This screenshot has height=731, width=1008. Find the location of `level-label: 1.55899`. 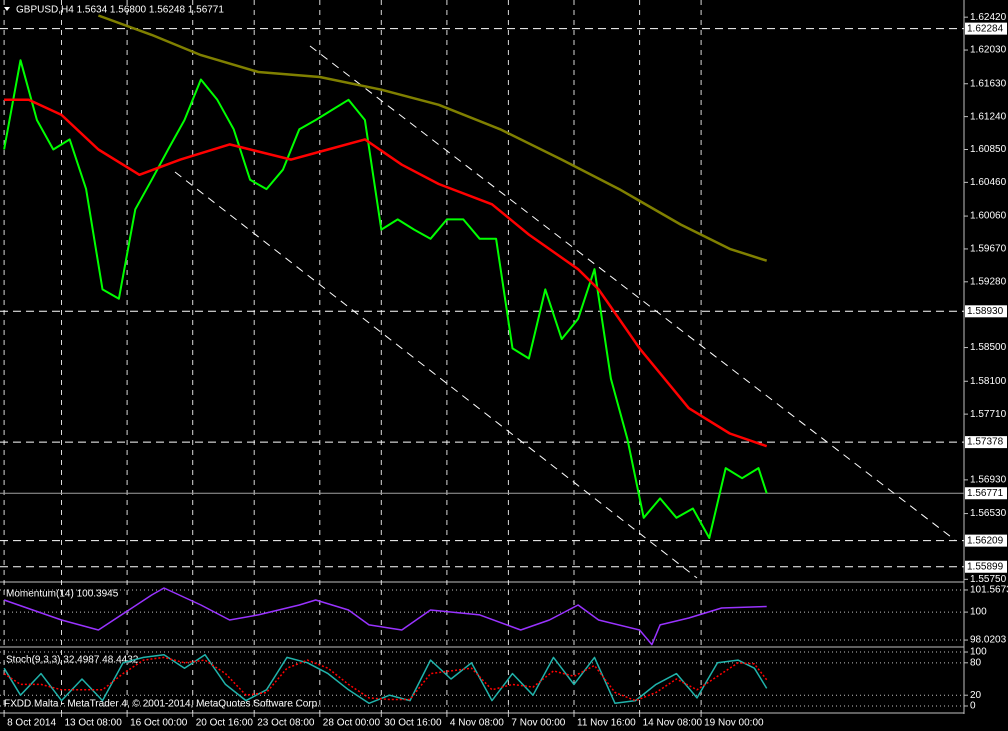

level-label: 1.55899 is located at coordinates (985, 566).